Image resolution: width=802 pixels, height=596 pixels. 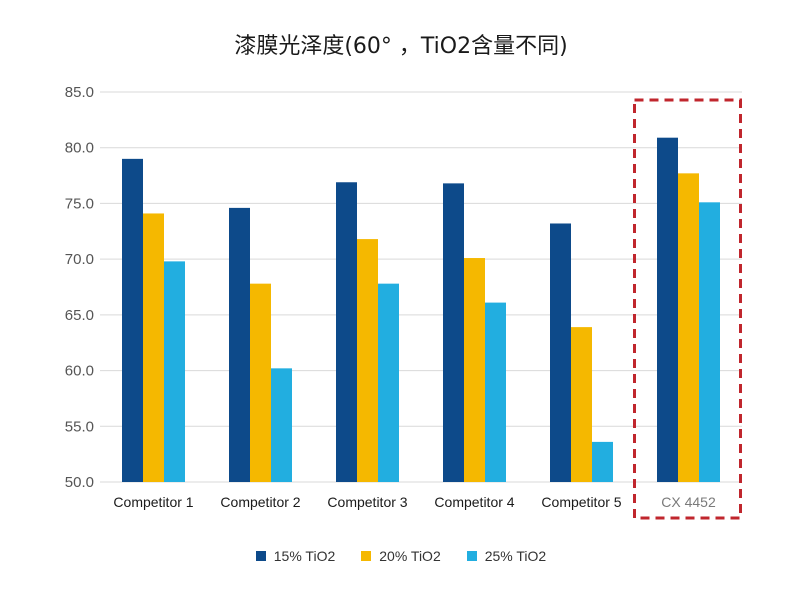 What do you see at coordinates (79, 482) in the screenshot?
I see `y-tick-label: 50.0` at bounding box center [79, 482].